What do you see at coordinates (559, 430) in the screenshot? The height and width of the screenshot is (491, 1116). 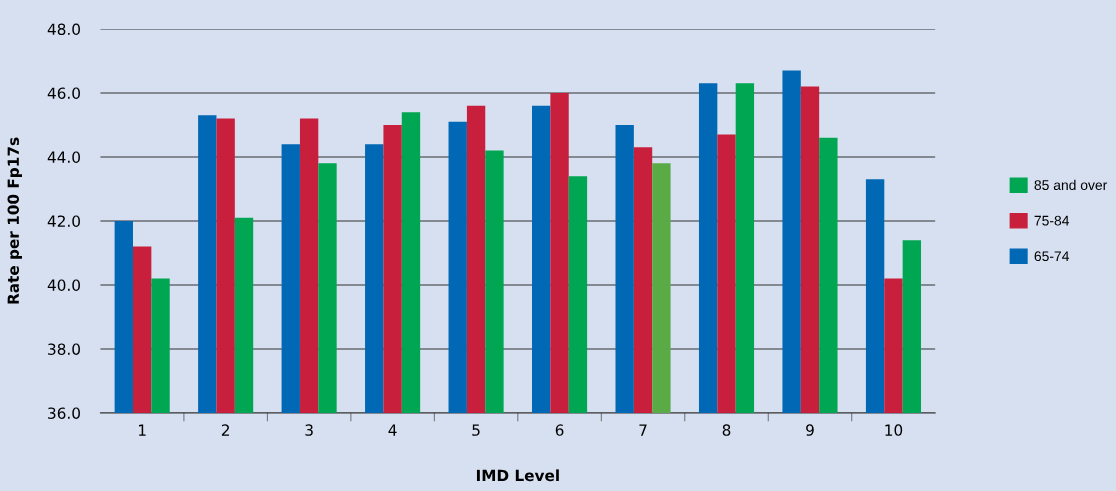 I see `x-tick-label: 6` at bounding box center [559, 430].